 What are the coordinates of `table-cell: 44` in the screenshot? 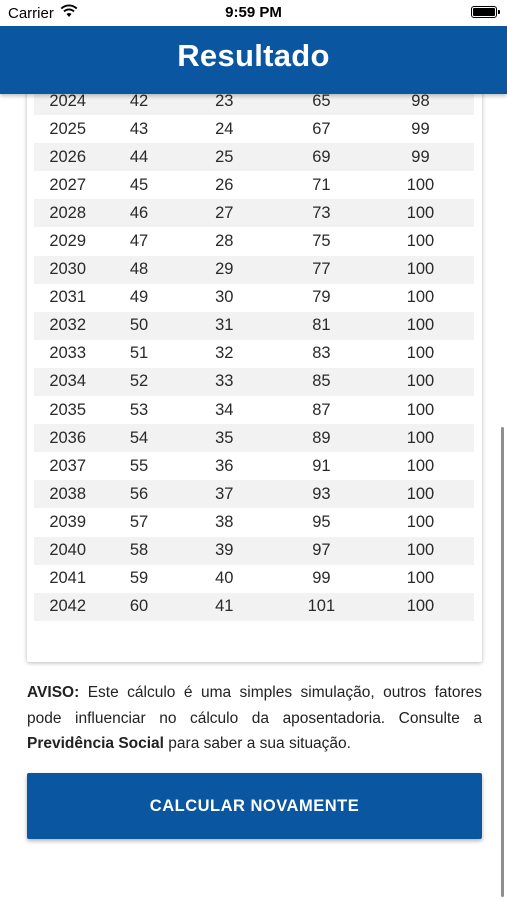 It's located at (139, 156).